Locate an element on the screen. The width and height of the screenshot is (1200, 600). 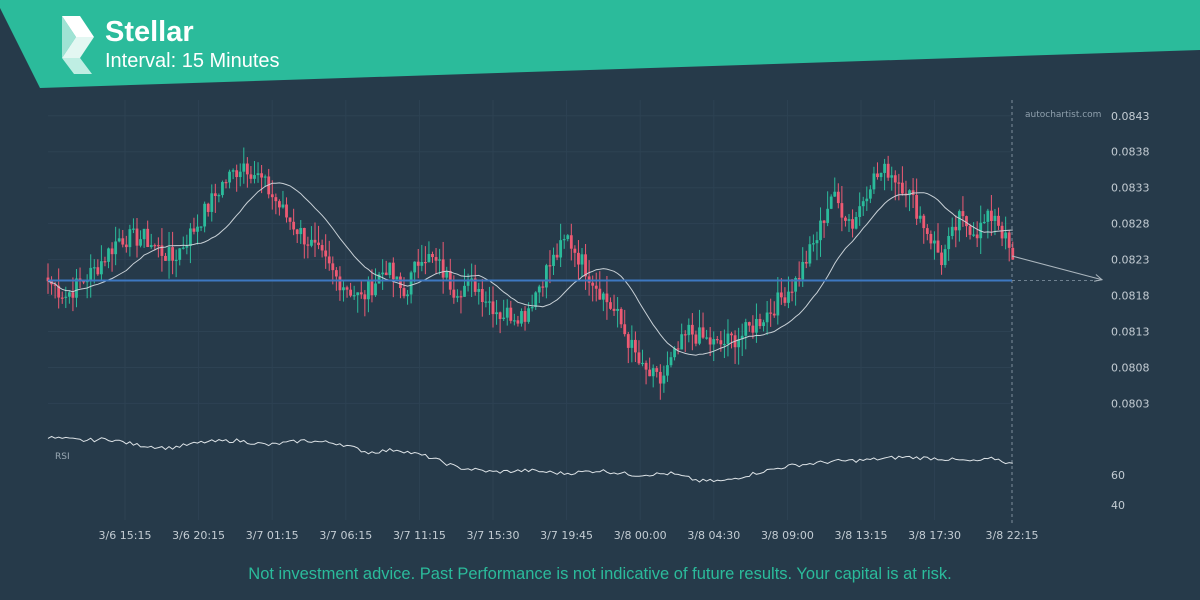
x-tick-label: 3/7 19:45 is located at coordinates (566, 535).